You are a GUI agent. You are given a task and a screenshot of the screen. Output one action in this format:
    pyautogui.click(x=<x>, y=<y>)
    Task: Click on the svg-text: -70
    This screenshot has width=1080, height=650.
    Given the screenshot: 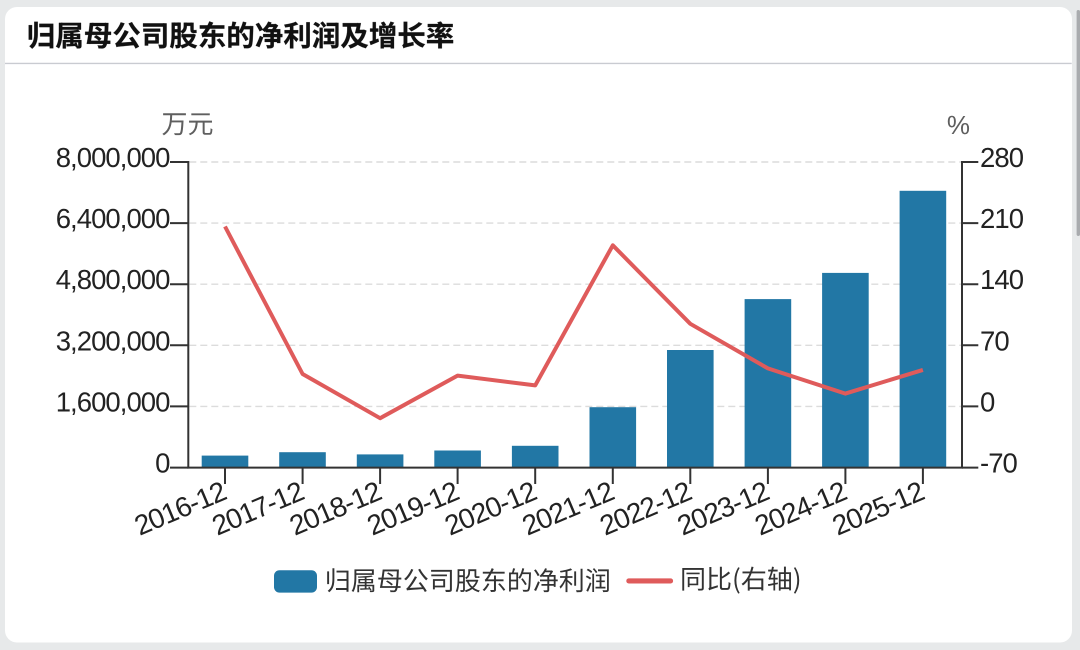 What is the action you would take?
    pyautogui.click(x=999, y=463)
    